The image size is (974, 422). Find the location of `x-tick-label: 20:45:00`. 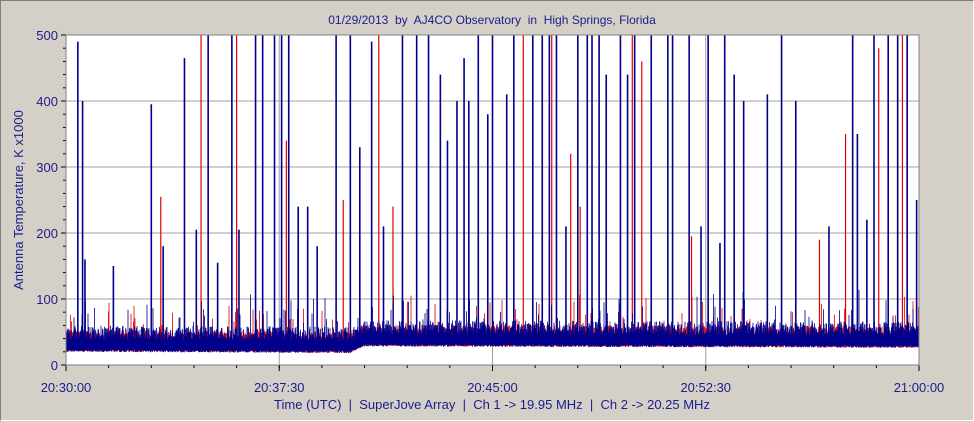

x-tick-label: 20:45:00 is located at coordinates (492, 387).